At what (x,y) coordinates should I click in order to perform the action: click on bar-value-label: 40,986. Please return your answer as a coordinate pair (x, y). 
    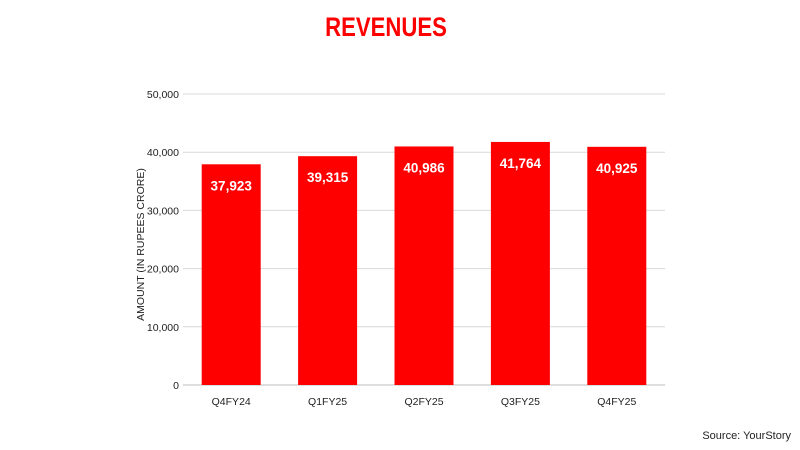
    Looking at the image, I should click on (424, 167).